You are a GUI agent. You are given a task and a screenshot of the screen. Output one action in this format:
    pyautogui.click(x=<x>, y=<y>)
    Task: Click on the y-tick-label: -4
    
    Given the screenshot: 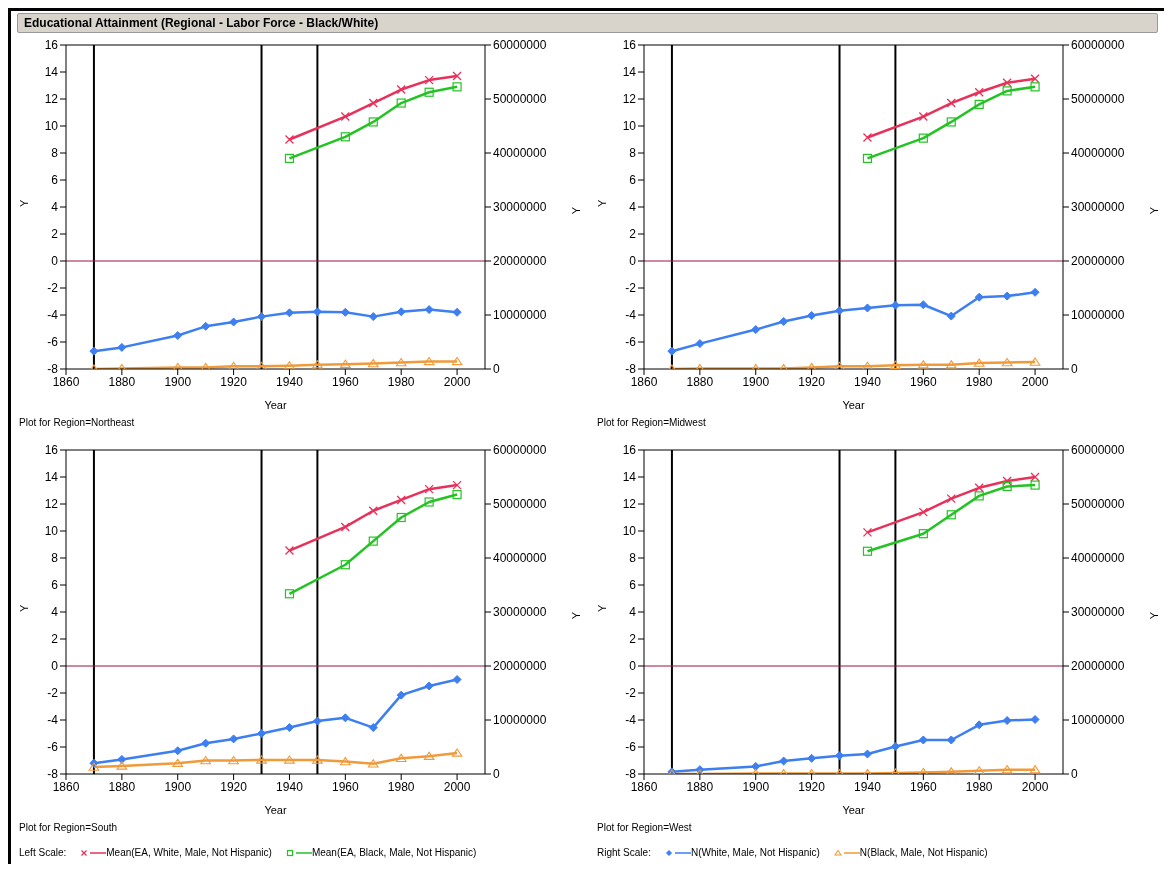 What is the action you would take?
    pyautogui.click(x=631, y=315)
    